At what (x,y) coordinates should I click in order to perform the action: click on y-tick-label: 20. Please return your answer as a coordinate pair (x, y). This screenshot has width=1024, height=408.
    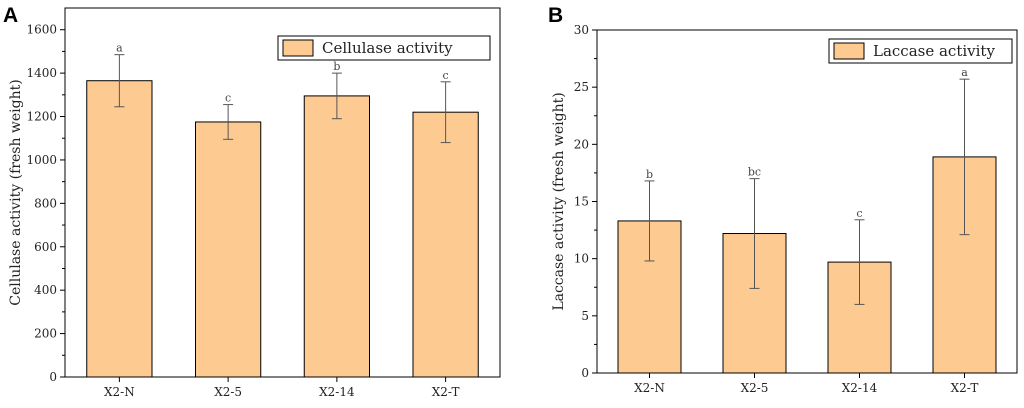
    Looking at the image, I should click on (581, 144).